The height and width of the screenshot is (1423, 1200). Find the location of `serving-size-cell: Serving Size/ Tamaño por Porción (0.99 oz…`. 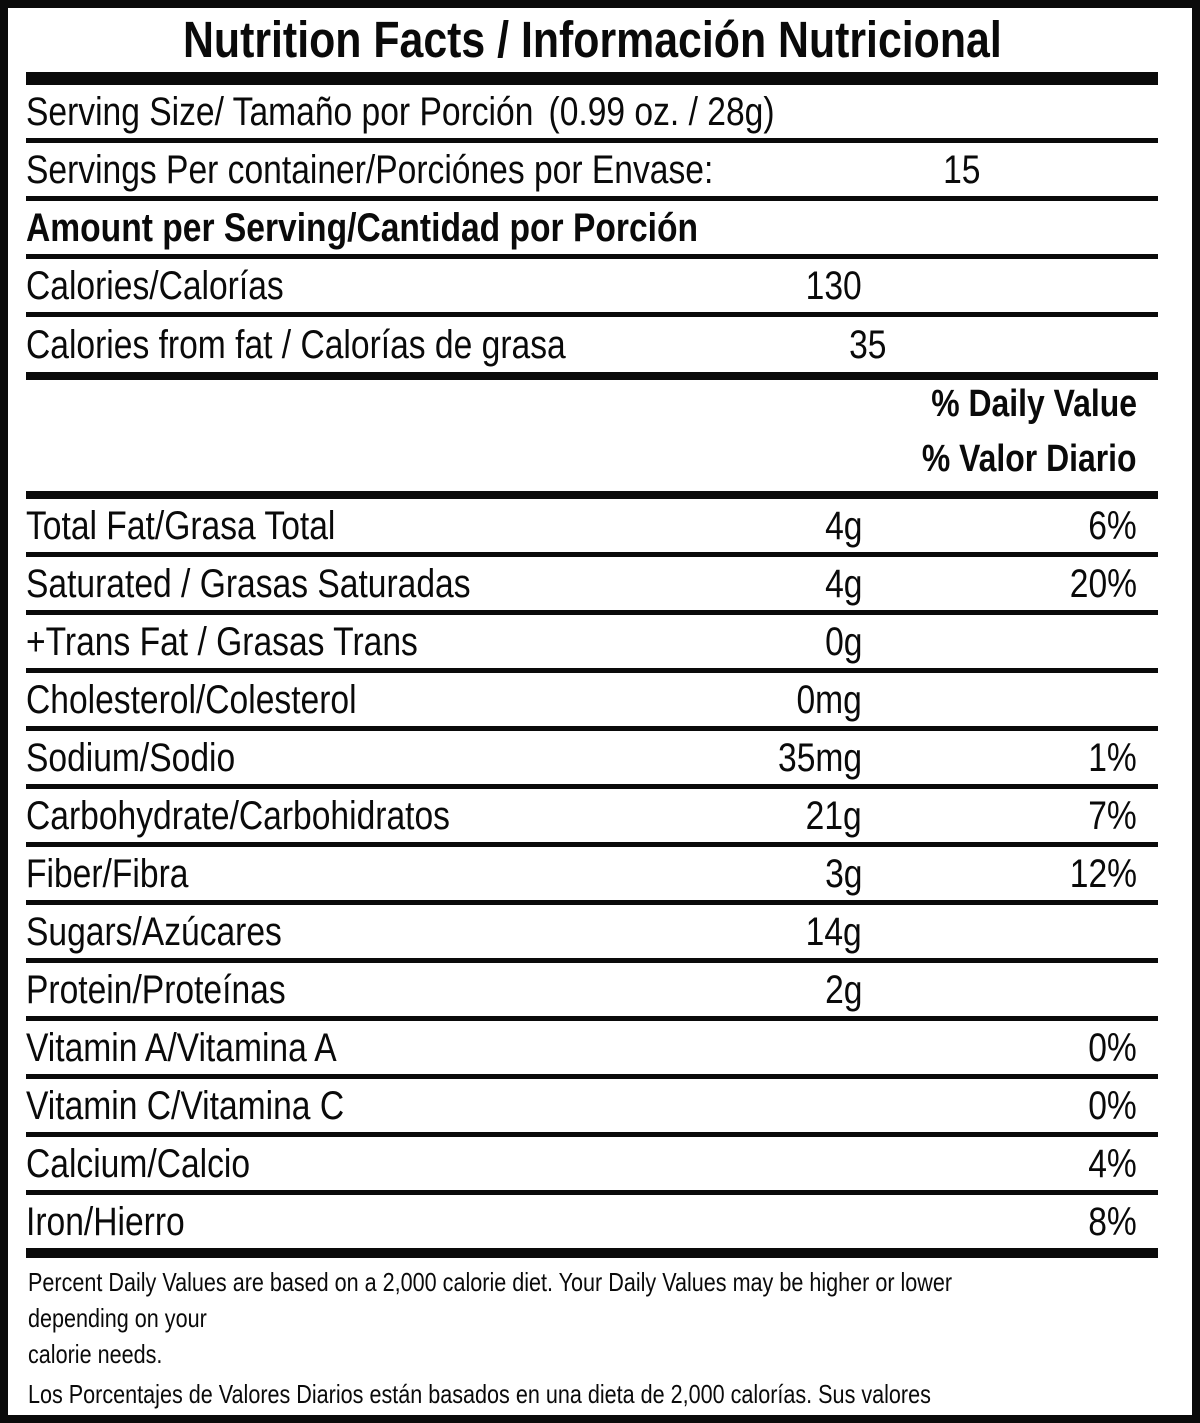

serving-size-cell: Serving Size/ Tamaño por Porción (0.99 oz… is located at coordinates (592, 112).